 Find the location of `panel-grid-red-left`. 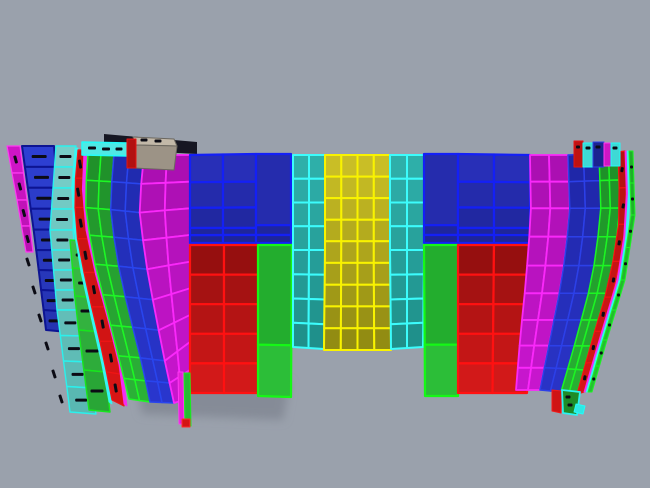

panel-grid-red-left is located at coordinates (224, 319).